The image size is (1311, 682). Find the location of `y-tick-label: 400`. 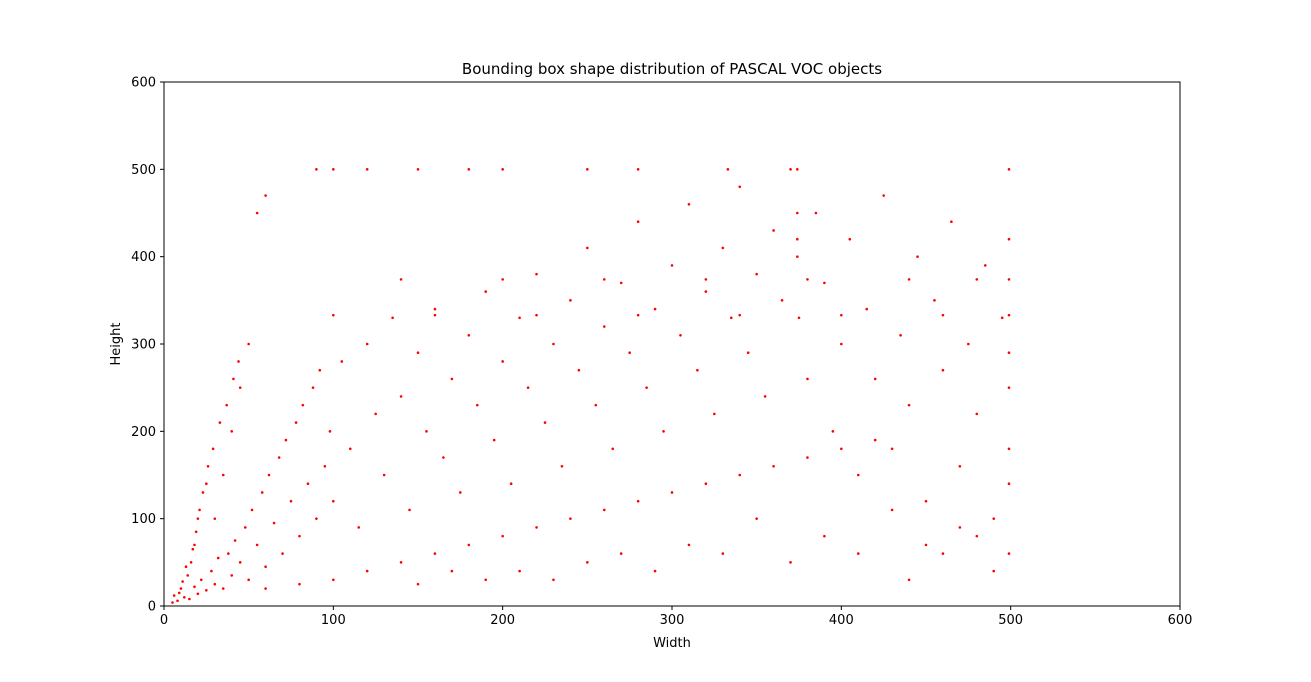

y-tick-label: 400 is located at coordinates (143, 257).